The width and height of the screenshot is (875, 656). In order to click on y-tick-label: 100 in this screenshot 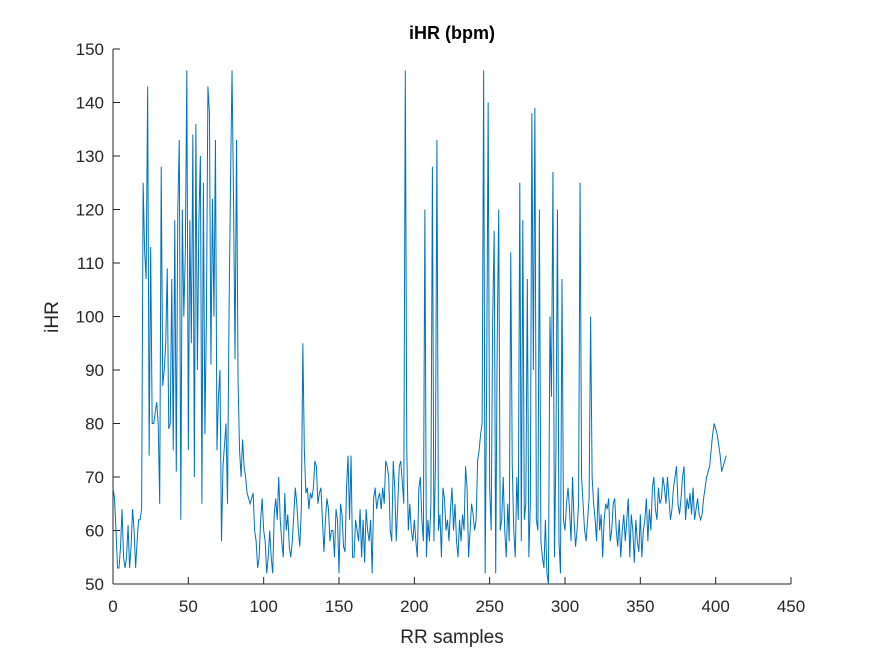, I will do `click(90, 317)`.